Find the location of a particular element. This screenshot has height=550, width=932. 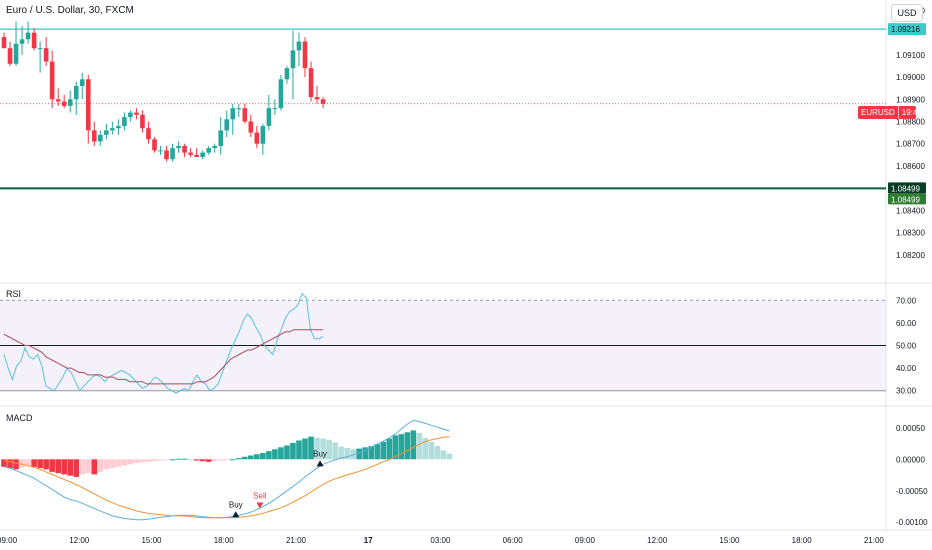

buy-signal-marker is located at coordinates (236, 514).